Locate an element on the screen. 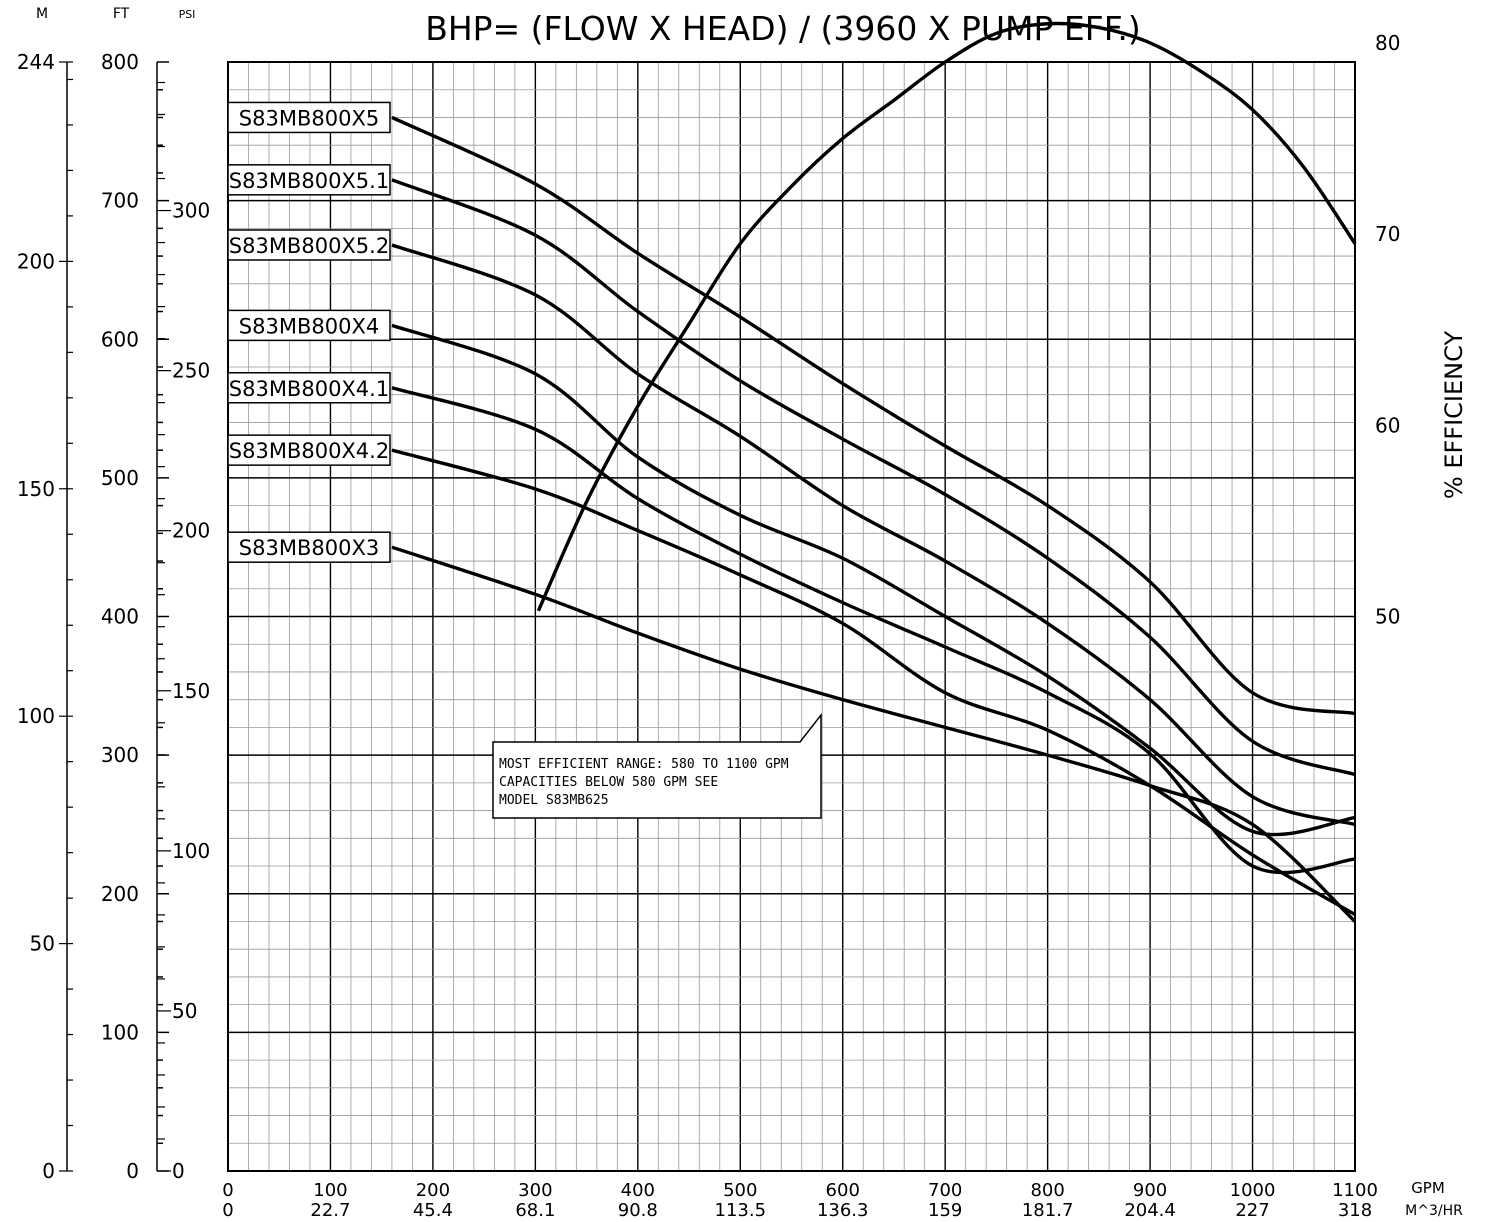 The width and height of the screenshot is (1491, 1222). x-tick-label-m3hr: 159 is located at coordinates (945, 1210).